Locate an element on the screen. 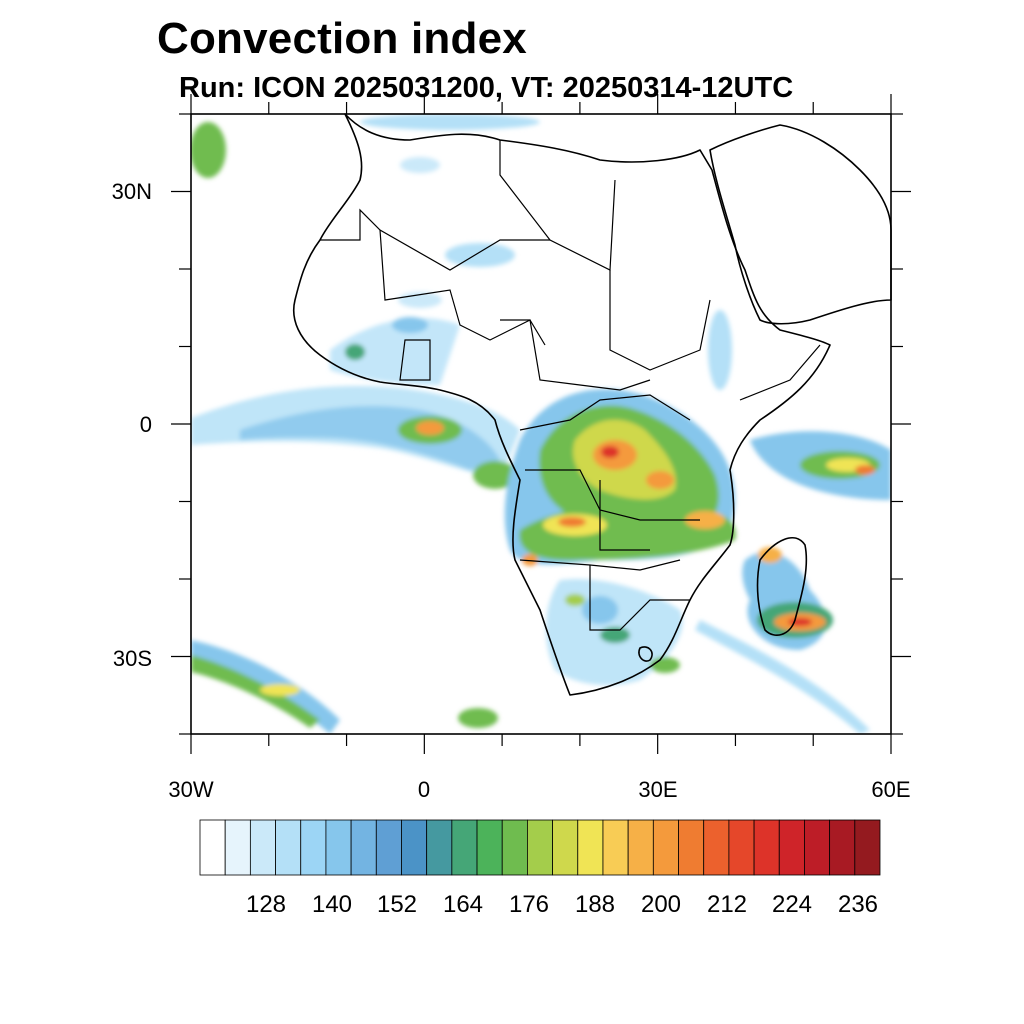 Image resolution: width=1024 pixels, height=1024 pixels. colorbar-label-224: 224 is located at coordinates (792, 904).